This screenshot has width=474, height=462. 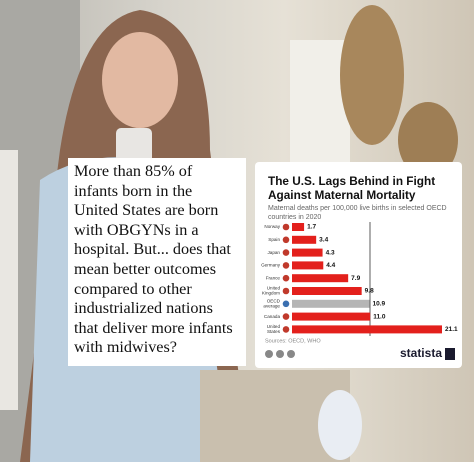 I want to click on category-label: Norway, so click(x=272, y=226).